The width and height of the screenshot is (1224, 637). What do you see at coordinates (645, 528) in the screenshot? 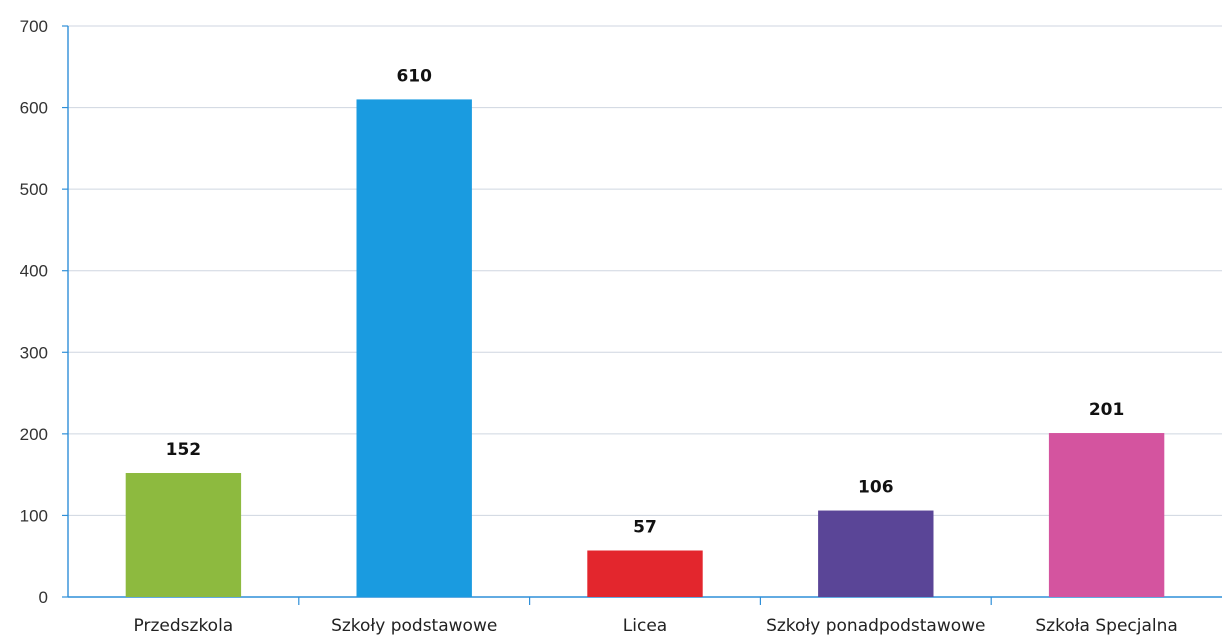
I see `data-label: 57` at bounding box center [645, 528].